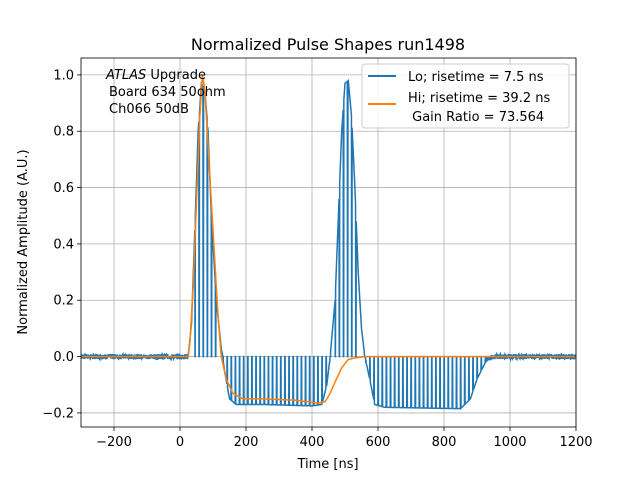 The image size is (640, 480). I want to click on annotation-line-3: Ch066 50dB, so click(149, 109).